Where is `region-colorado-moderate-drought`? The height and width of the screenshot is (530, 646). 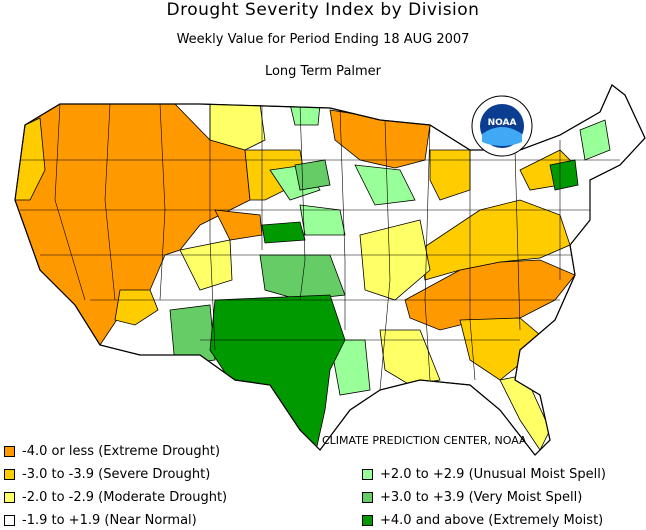 region-colorado-moderate-drought is located at coordinates (206, 265).